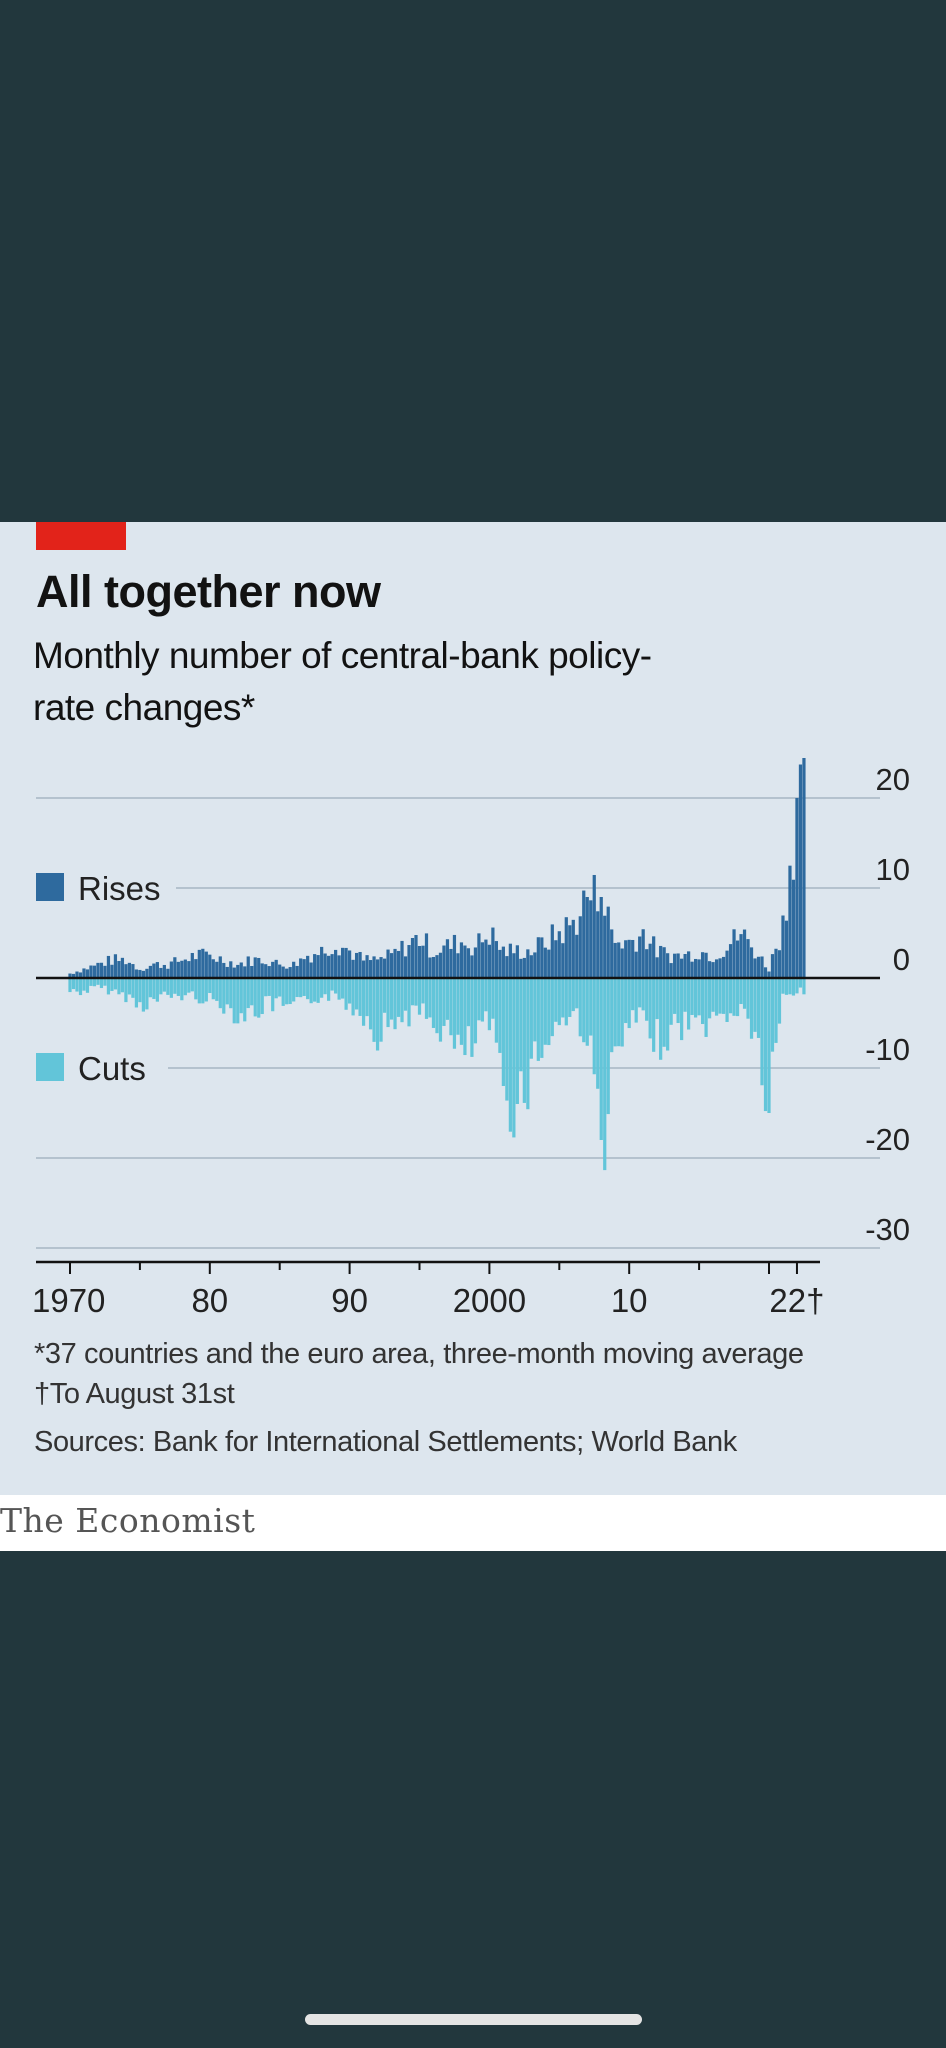 The height and width of the screenshot is (2048, 946). I want to click on cuts-legend-label: Cuts, so click(112, 1068).